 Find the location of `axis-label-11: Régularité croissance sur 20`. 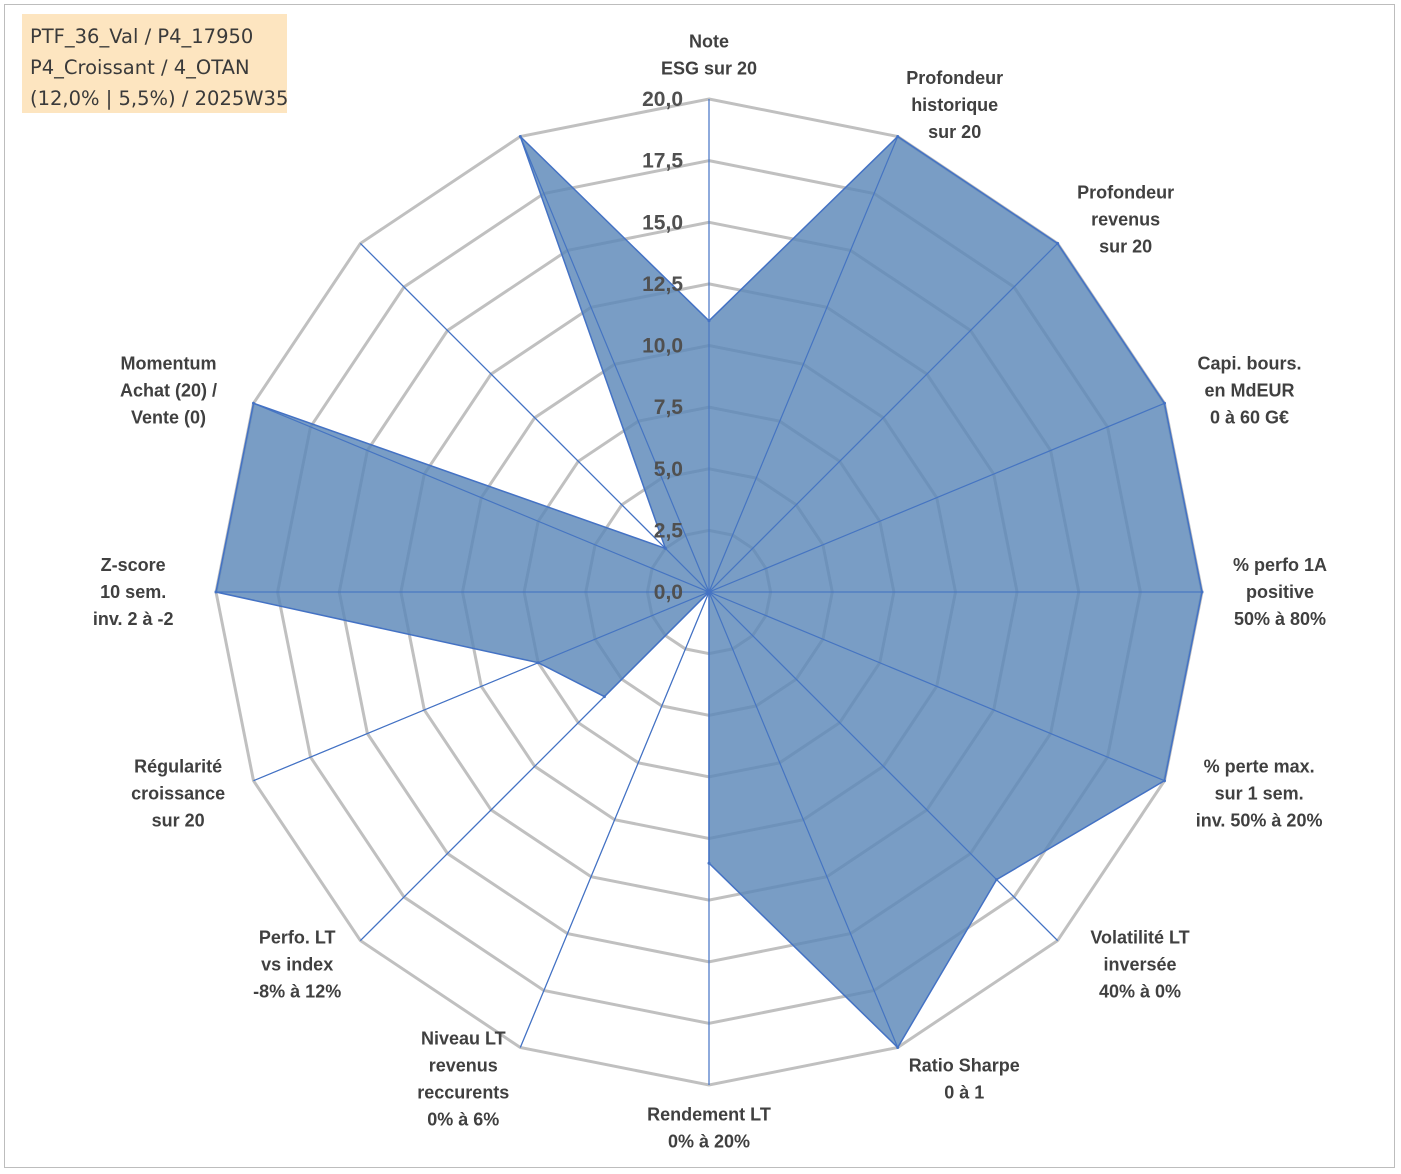

axis-label-11: Régularité croissance sur 20 is located at coordinates (178, 794).